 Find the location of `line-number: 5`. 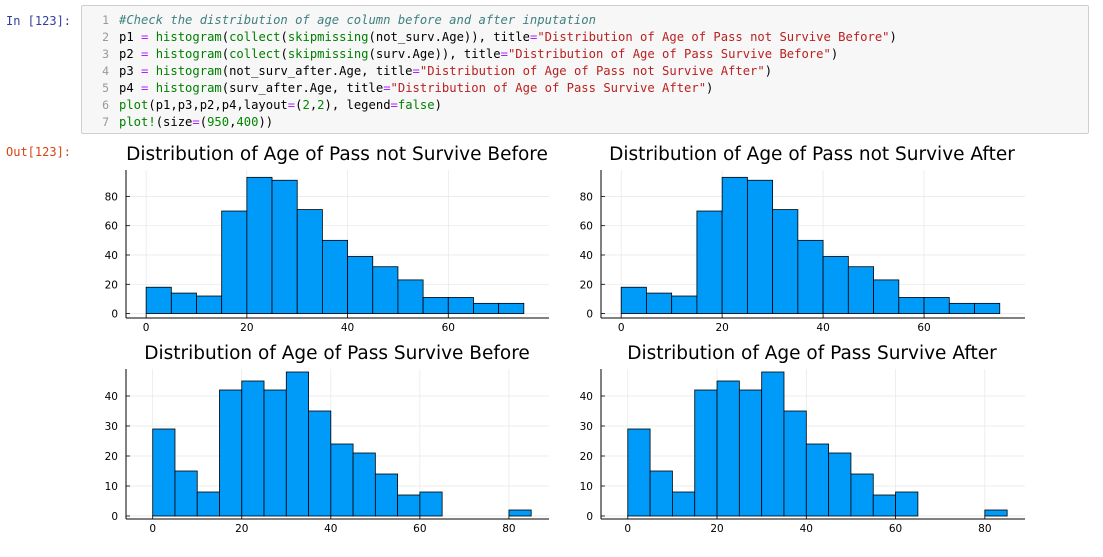

line-number: 5 is located at coordinates (105, 88).